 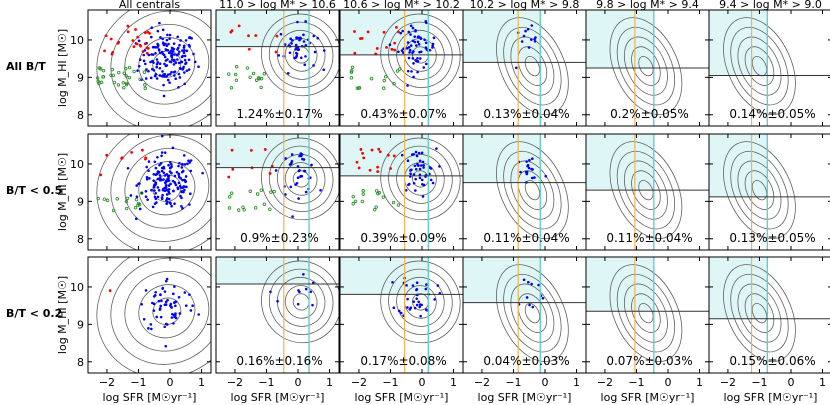 I want to click on panel: 0.2%±0.05%, so click(x=647, y=68).